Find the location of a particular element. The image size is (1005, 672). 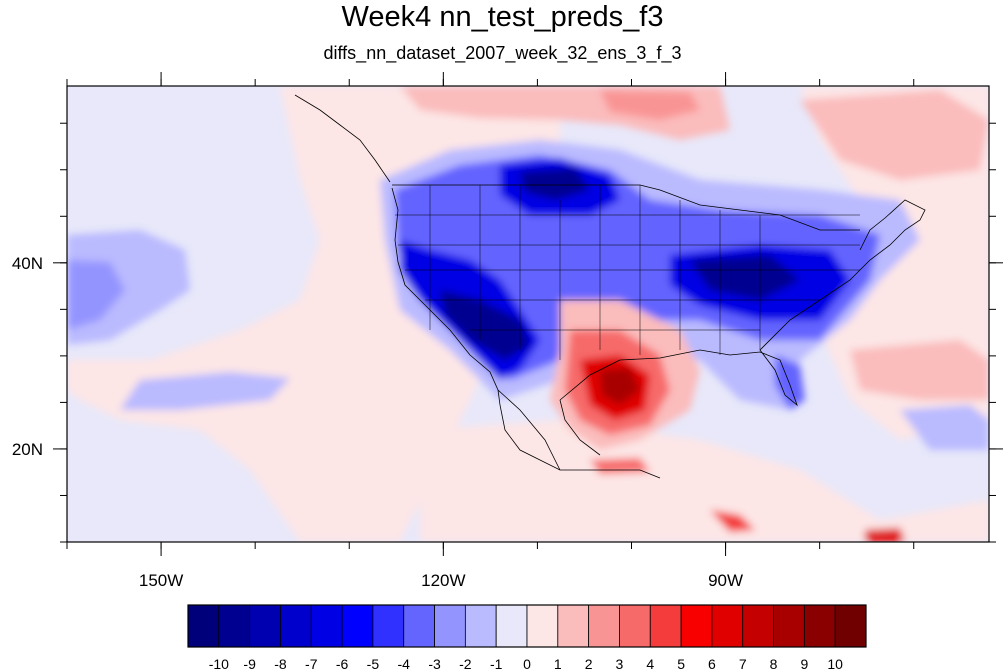

colorbar-label: -2 is located at coordinates (465, 664).